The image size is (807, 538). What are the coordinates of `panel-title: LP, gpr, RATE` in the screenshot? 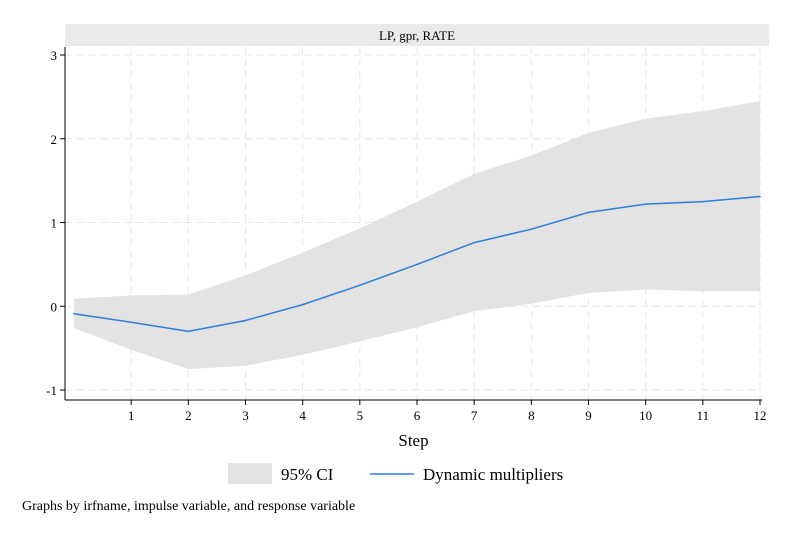 It's located at (417, 35).